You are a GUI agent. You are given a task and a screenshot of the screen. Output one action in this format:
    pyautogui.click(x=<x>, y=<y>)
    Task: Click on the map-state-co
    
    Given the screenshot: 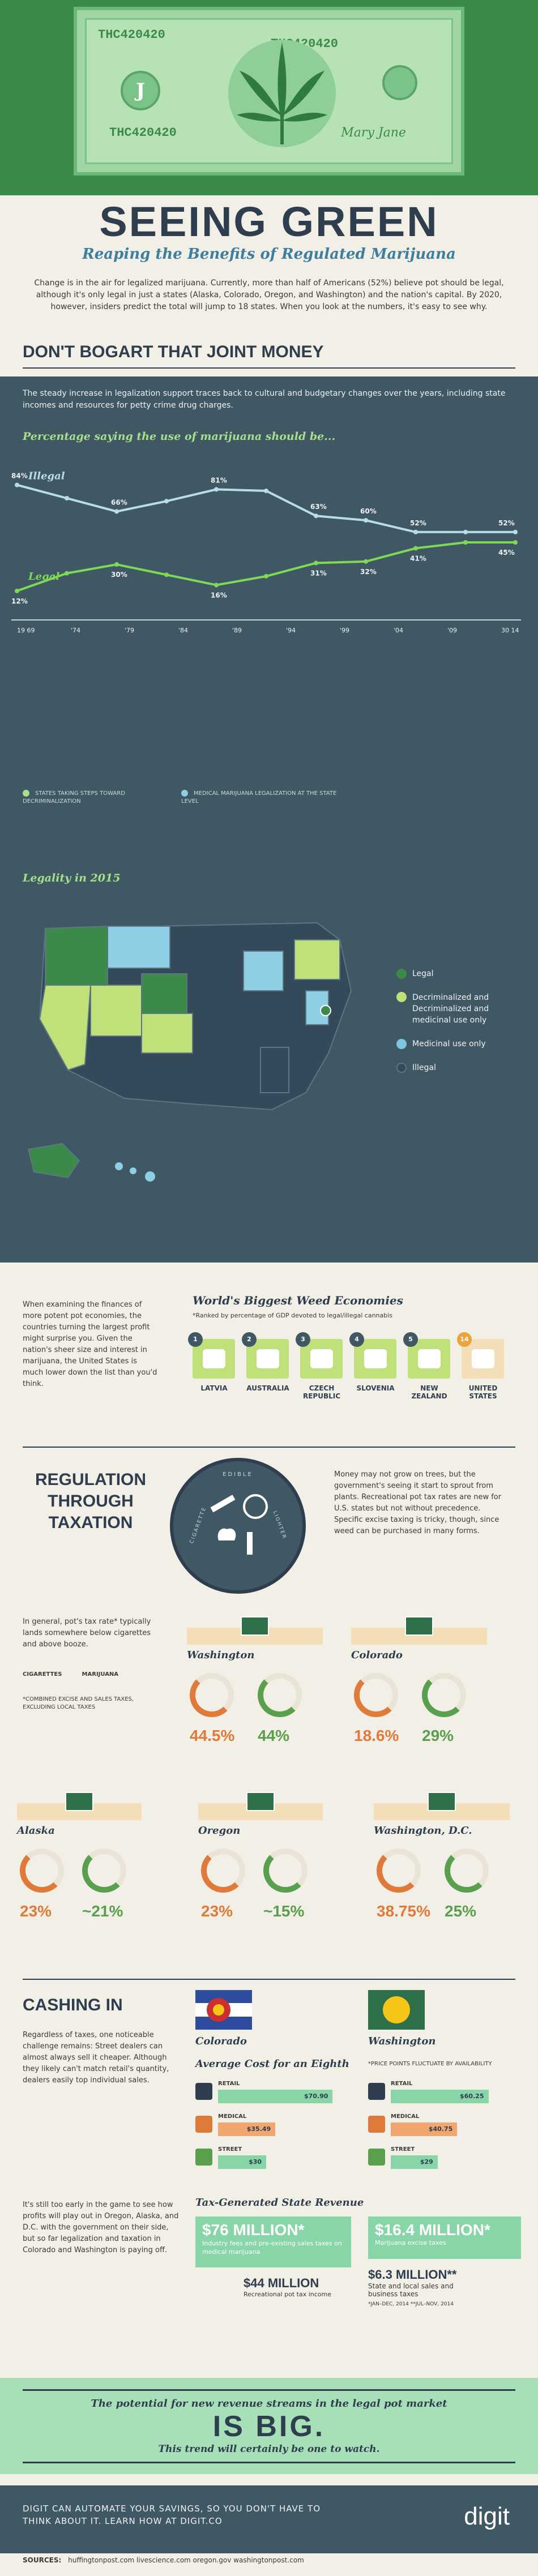 What is the action you would take?
    pyautogui.click(x=164, y=993)
    